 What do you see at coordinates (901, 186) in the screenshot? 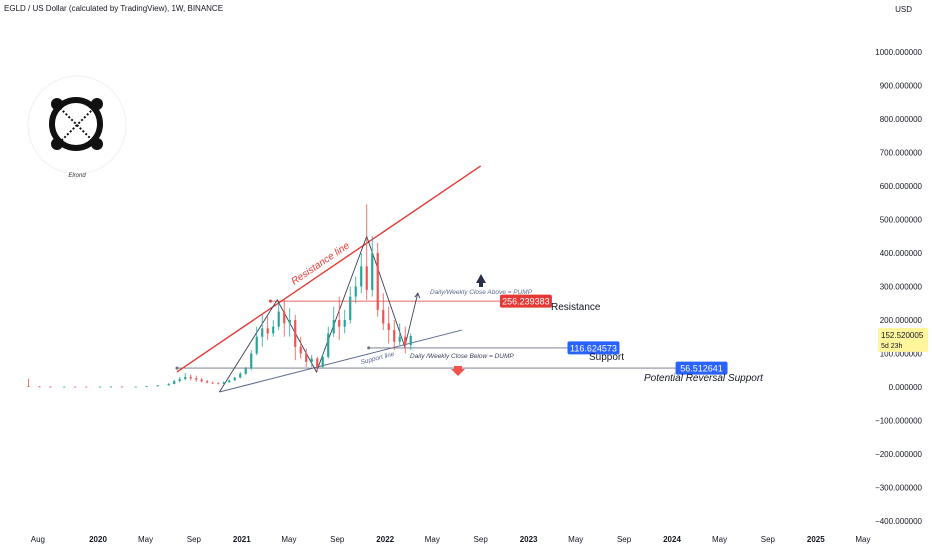
I see `price-tick-label: 600.000000` at bounding box center [901, 186].